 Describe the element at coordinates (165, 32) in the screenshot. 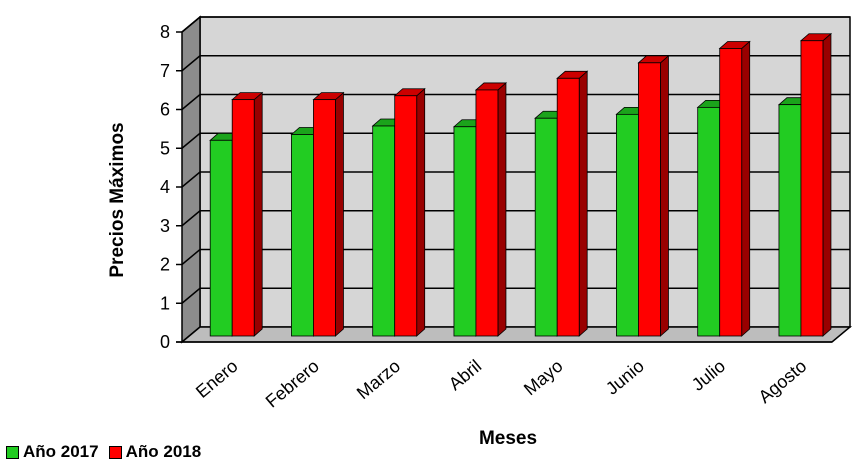

I see `y-tick-label: 8` at that location.